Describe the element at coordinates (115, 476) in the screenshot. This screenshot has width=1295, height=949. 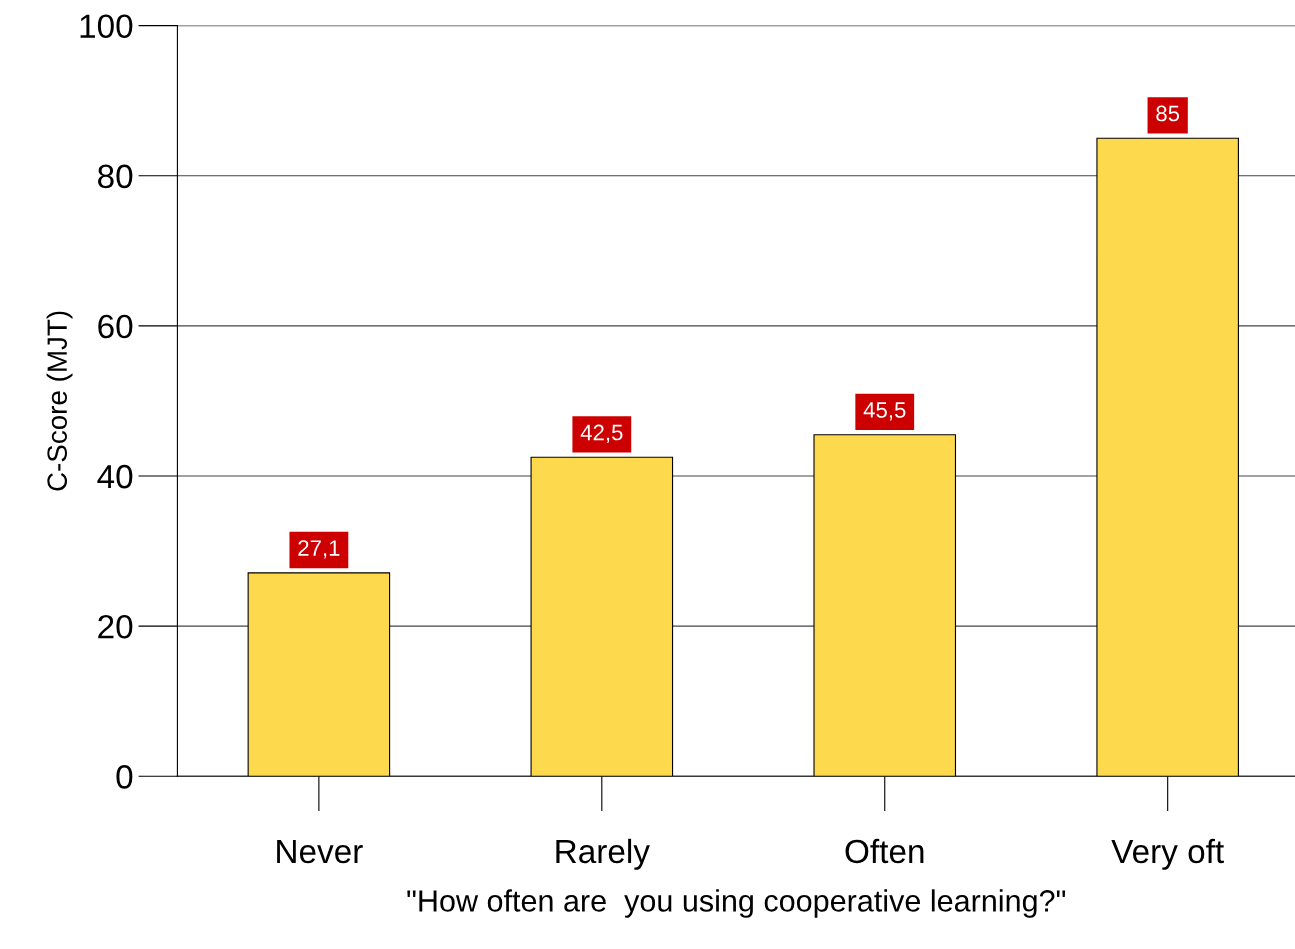
I see `y-tick-label: 40` at that location.